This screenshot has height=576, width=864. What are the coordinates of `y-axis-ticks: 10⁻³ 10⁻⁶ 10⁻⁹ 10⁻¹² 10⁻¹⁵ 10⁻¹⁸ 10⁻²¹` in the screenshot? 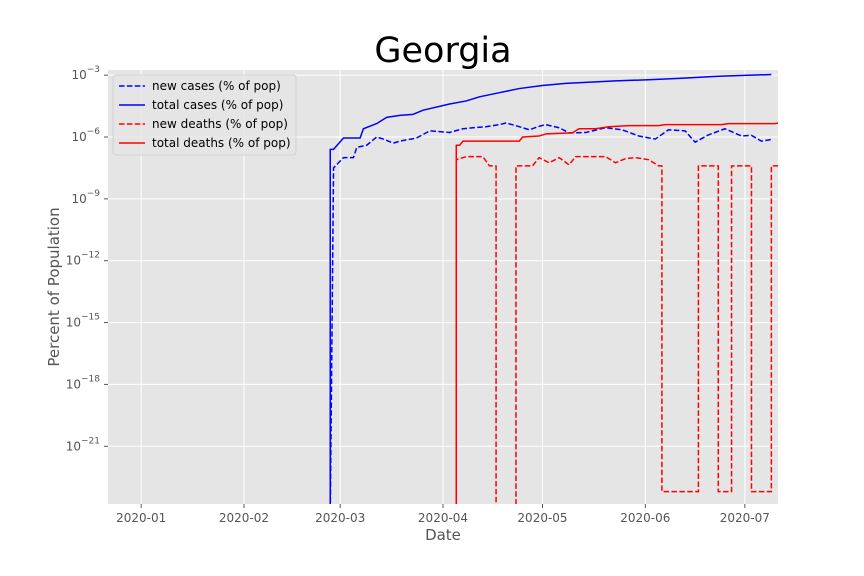 It's located at (87, 259).